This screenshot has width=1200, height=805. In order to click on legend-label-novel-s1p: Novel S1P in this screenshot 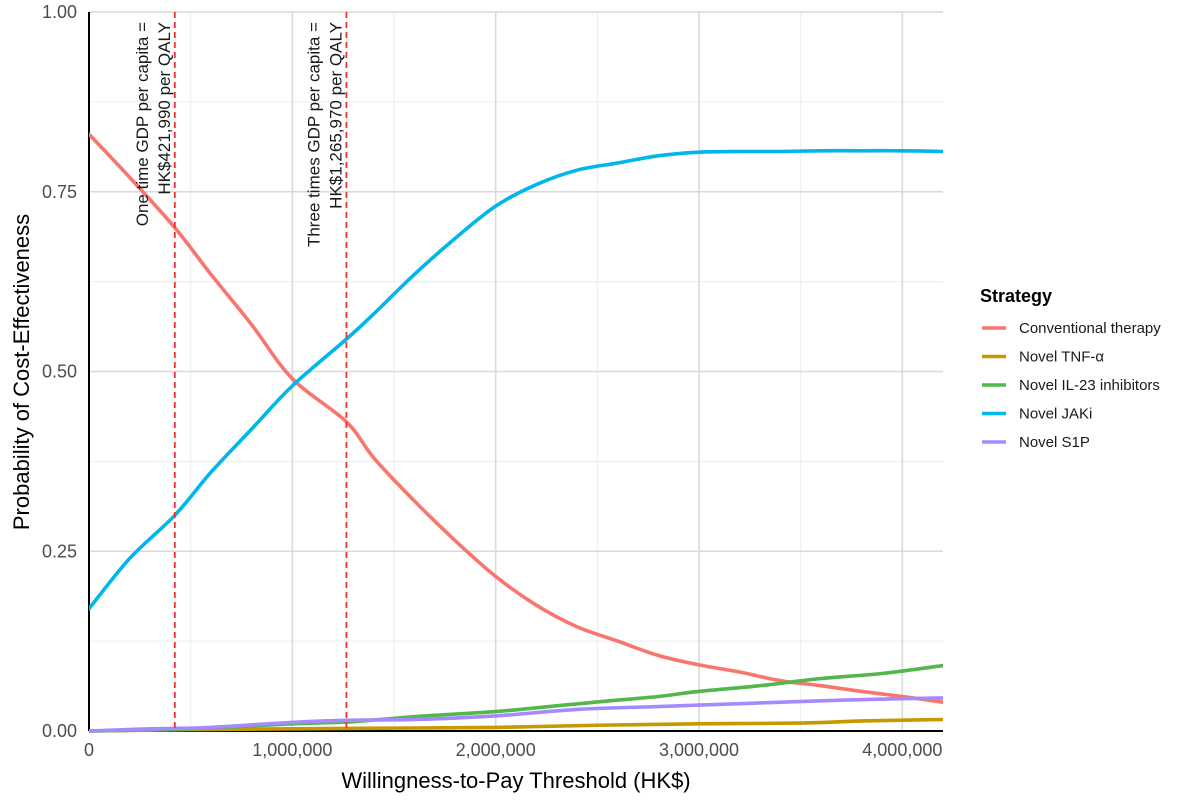, I will do `click(1054, 442)`.